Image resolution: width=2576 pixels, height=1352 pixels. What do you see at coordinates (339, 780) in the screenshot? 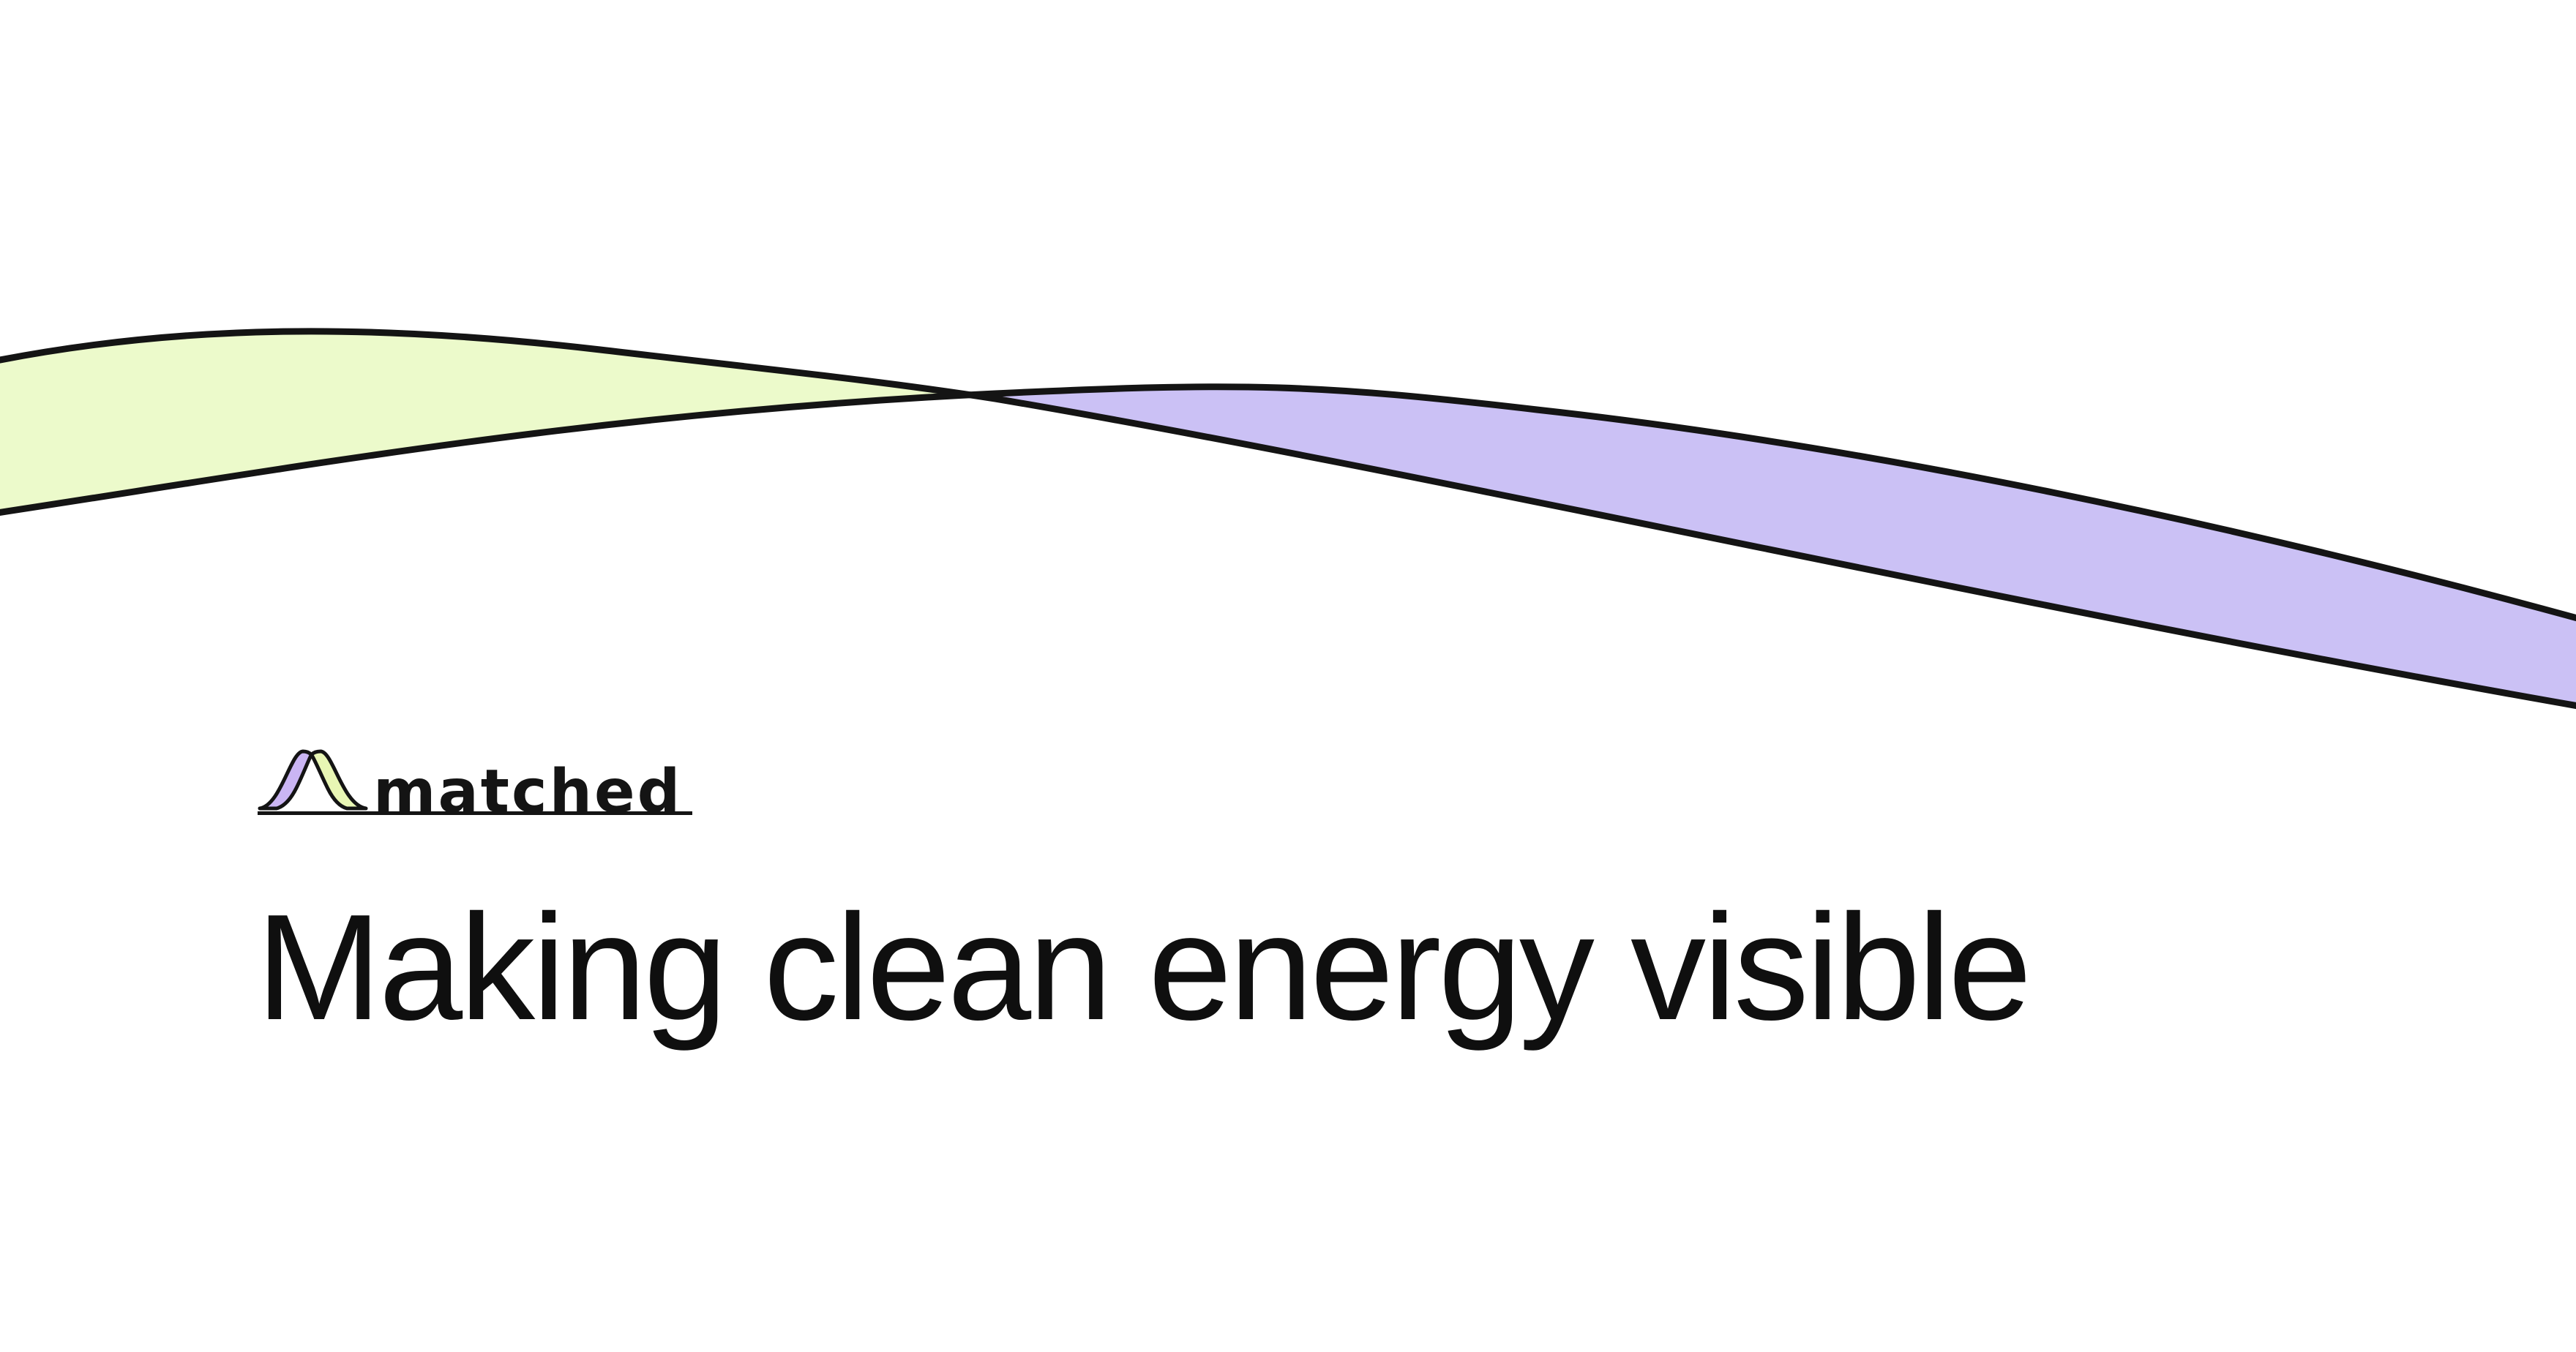
I see `logo-green-bell` at bounding box center [339, 780].